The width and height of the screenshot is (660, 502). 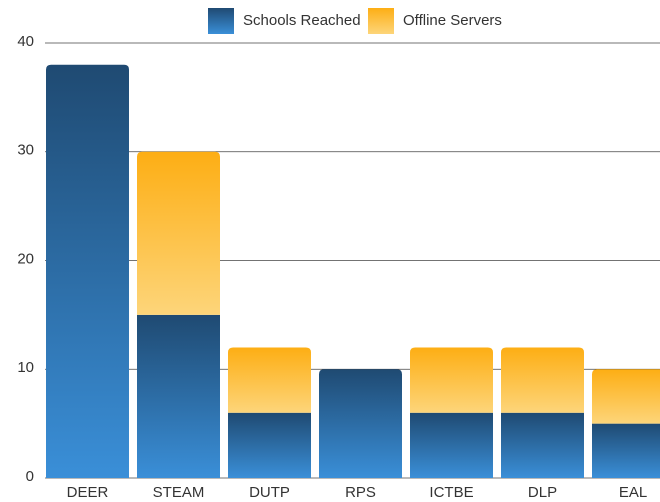 What do you see at coordinates (360, 492) in the screenshot?
I see `x-tick-label: RPS` at bounding box center [360, 492].